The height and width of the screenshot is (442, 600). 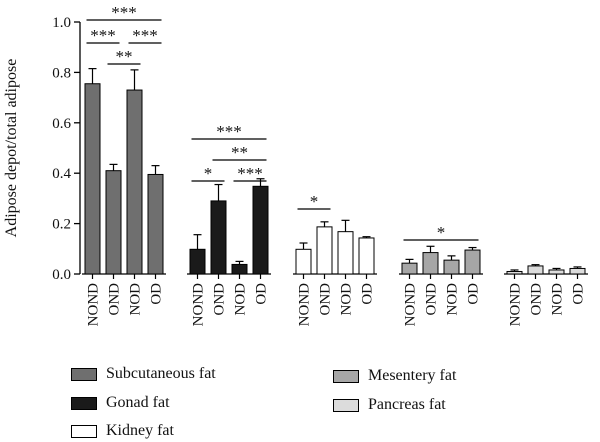 What do you see at coordinates (61, 275) in the screenshot?
I see `y-tick-label: 0.0` at bounding box center [61, 275].